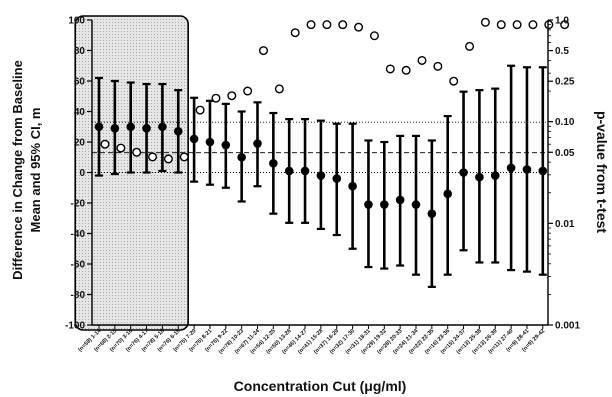 The width and height of the screenshot is (612, 397). Describe the element at coordinates (78, 174) in the screenshot. I see `left-y-ticks: 100 80 60 40 20 0 -20 -40 -60 -80 -100` at that location.